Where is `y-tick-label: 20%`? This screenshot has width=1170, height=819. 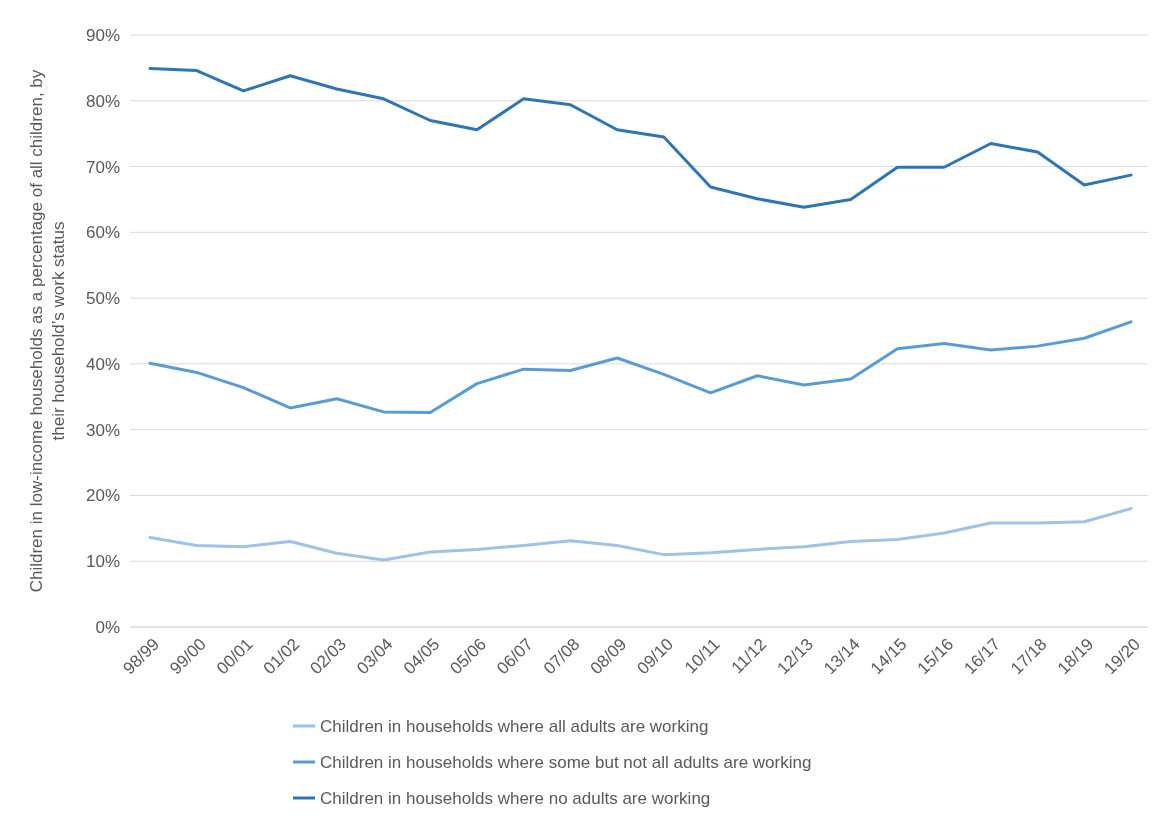 y-tick-label: 20% is located at coordinates (102, 496).